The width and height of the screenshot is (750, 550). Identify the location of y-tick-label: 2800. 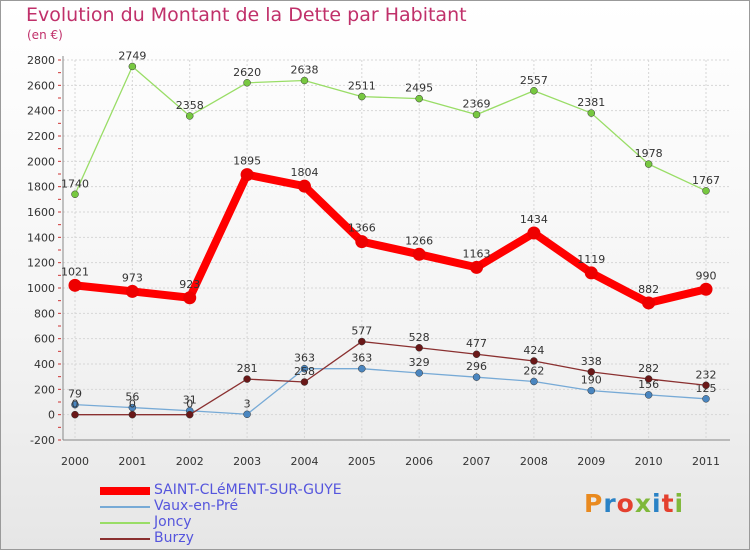
(41, 60).